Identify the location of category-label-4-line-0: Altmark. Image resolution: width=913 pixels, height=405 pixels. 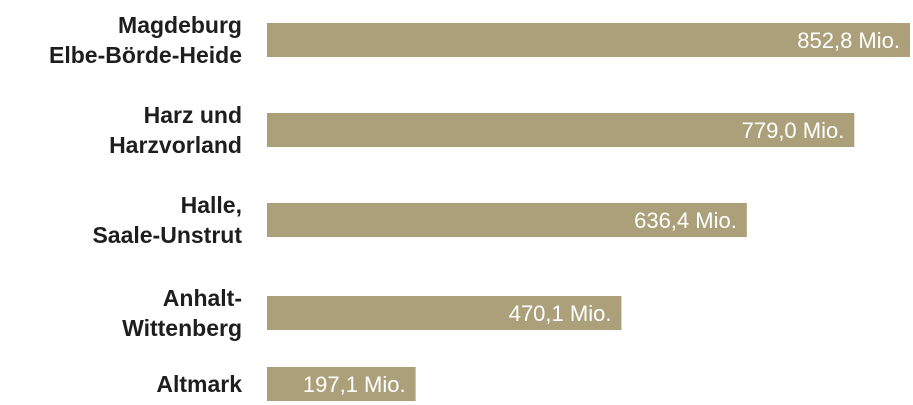
(199, 384).